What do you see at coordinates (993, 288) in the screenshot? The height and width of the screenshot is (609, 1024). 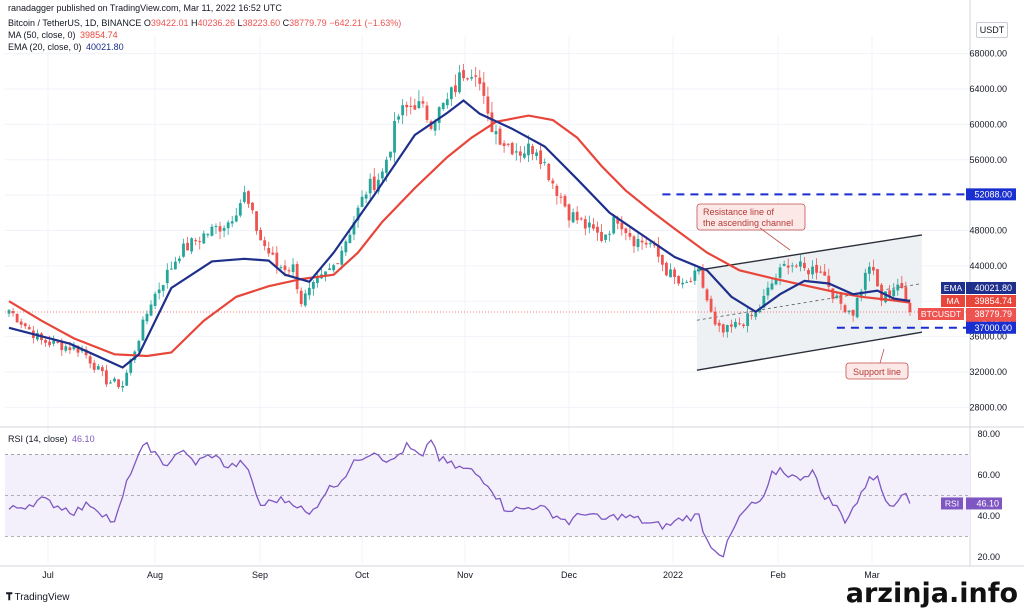 I see `ema-price-tag-value: 40021.80` at bounding box center [993, 288].